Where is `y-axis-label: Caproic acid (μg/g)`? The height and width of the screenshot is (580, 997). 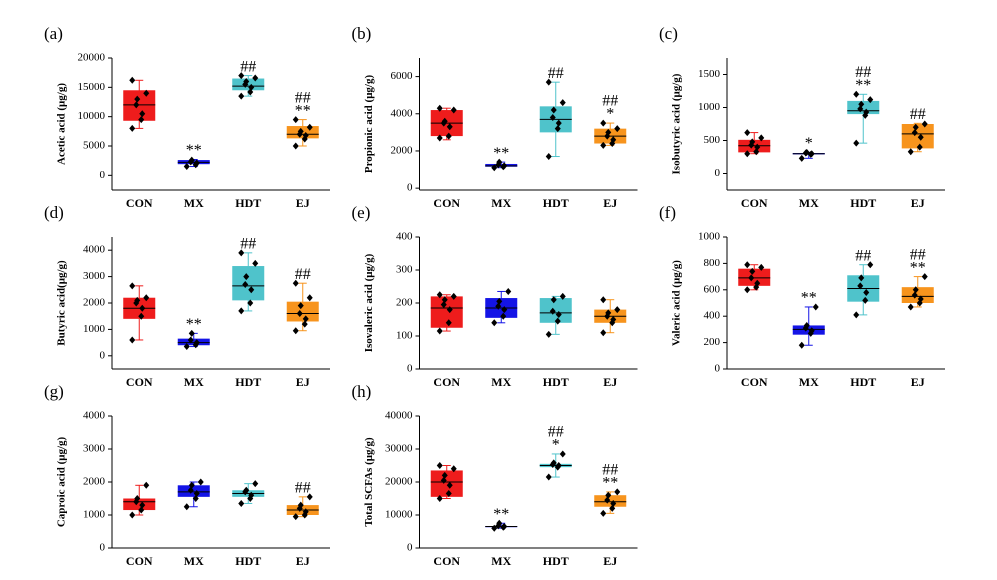 y-axis-label: Caproic acid (μg/g) is located at coordinates (62, 481).